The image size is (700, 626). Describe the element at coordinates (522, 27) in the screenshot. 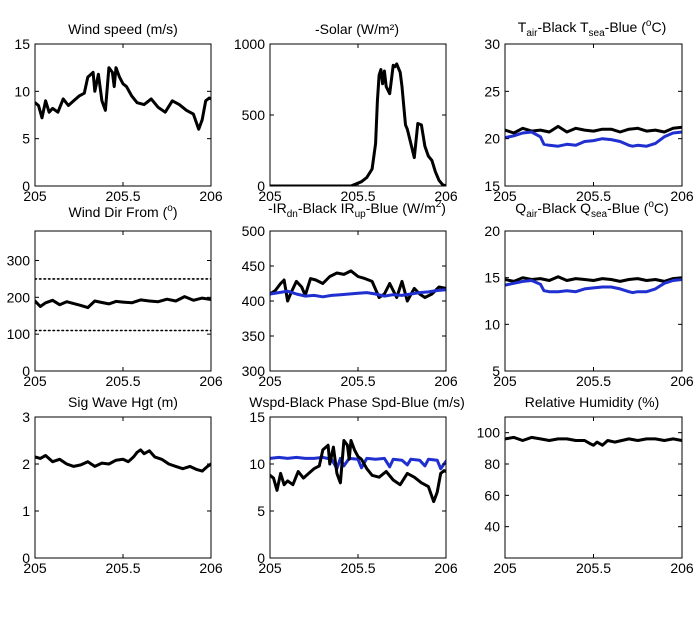

I see `title-part: T` at that location.